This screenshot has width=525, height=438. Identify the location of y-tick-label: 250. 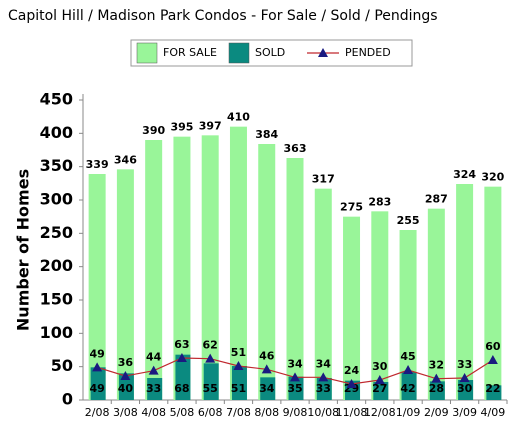
(56, 232).